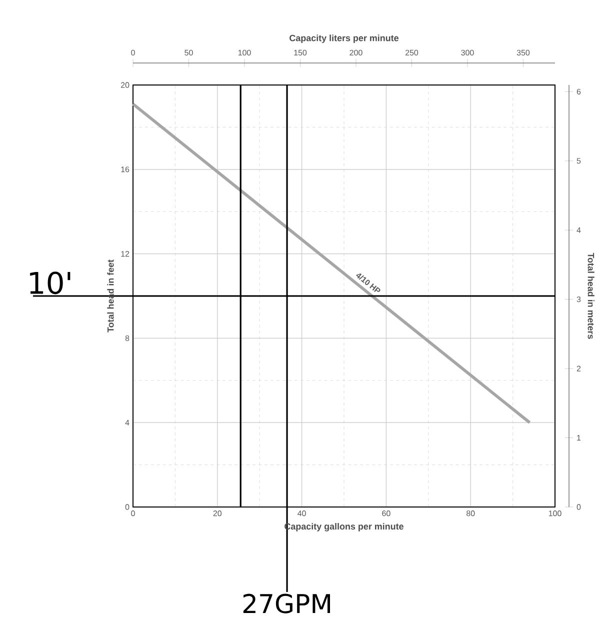 The width and height of the screenshot is (616, 635). I want to click on y-axis-title: Total head in feet, so click(110, 296).